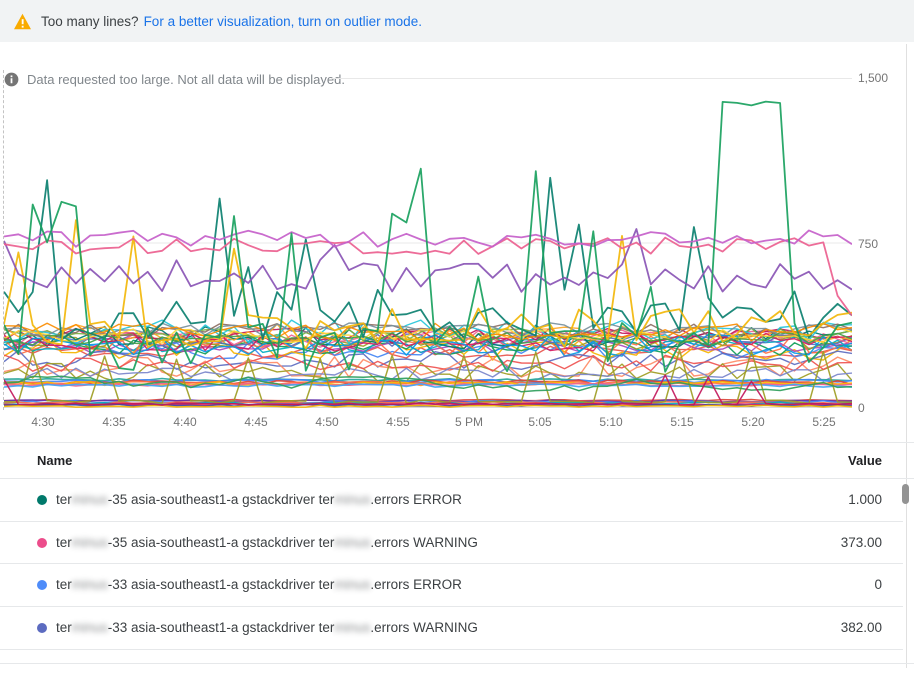 This screenshot has height=694, width=914. I want to click on series-value: 373.00, so click(861, 542).